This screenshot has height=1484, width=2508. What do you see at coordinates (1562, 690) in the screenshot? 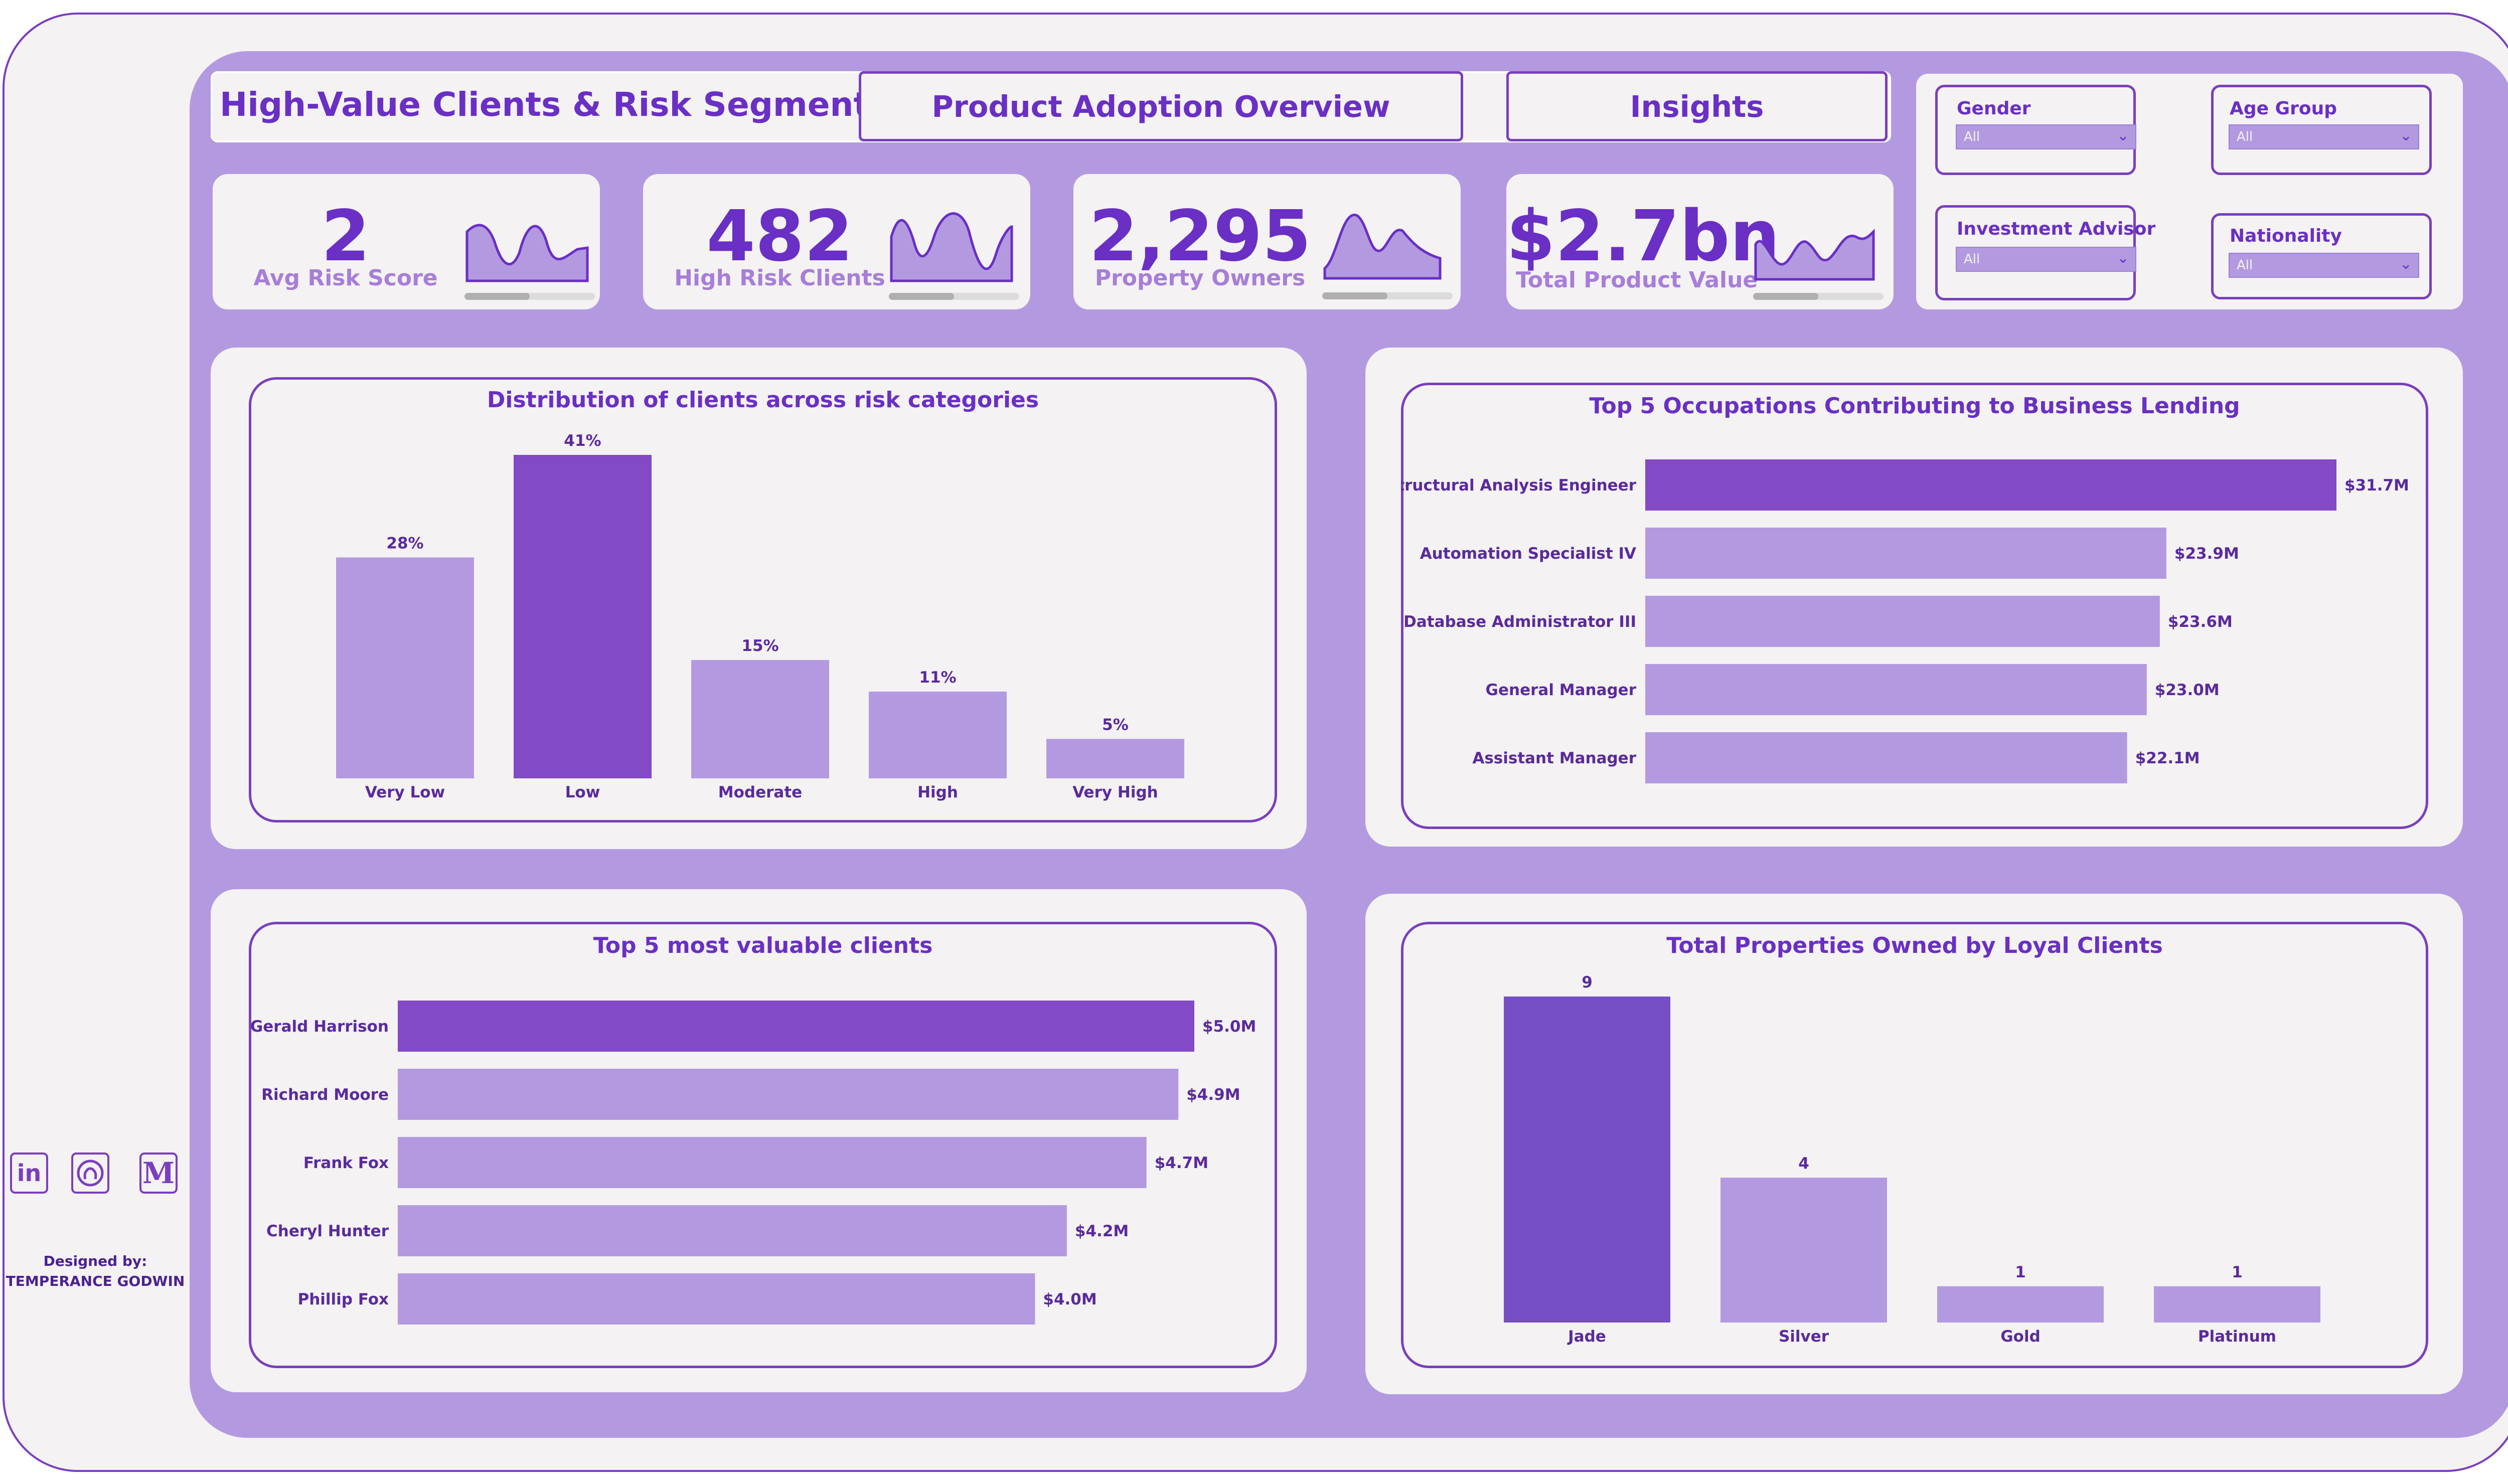
I see `category-label: General Manager` at bounding box center [1562, 690].